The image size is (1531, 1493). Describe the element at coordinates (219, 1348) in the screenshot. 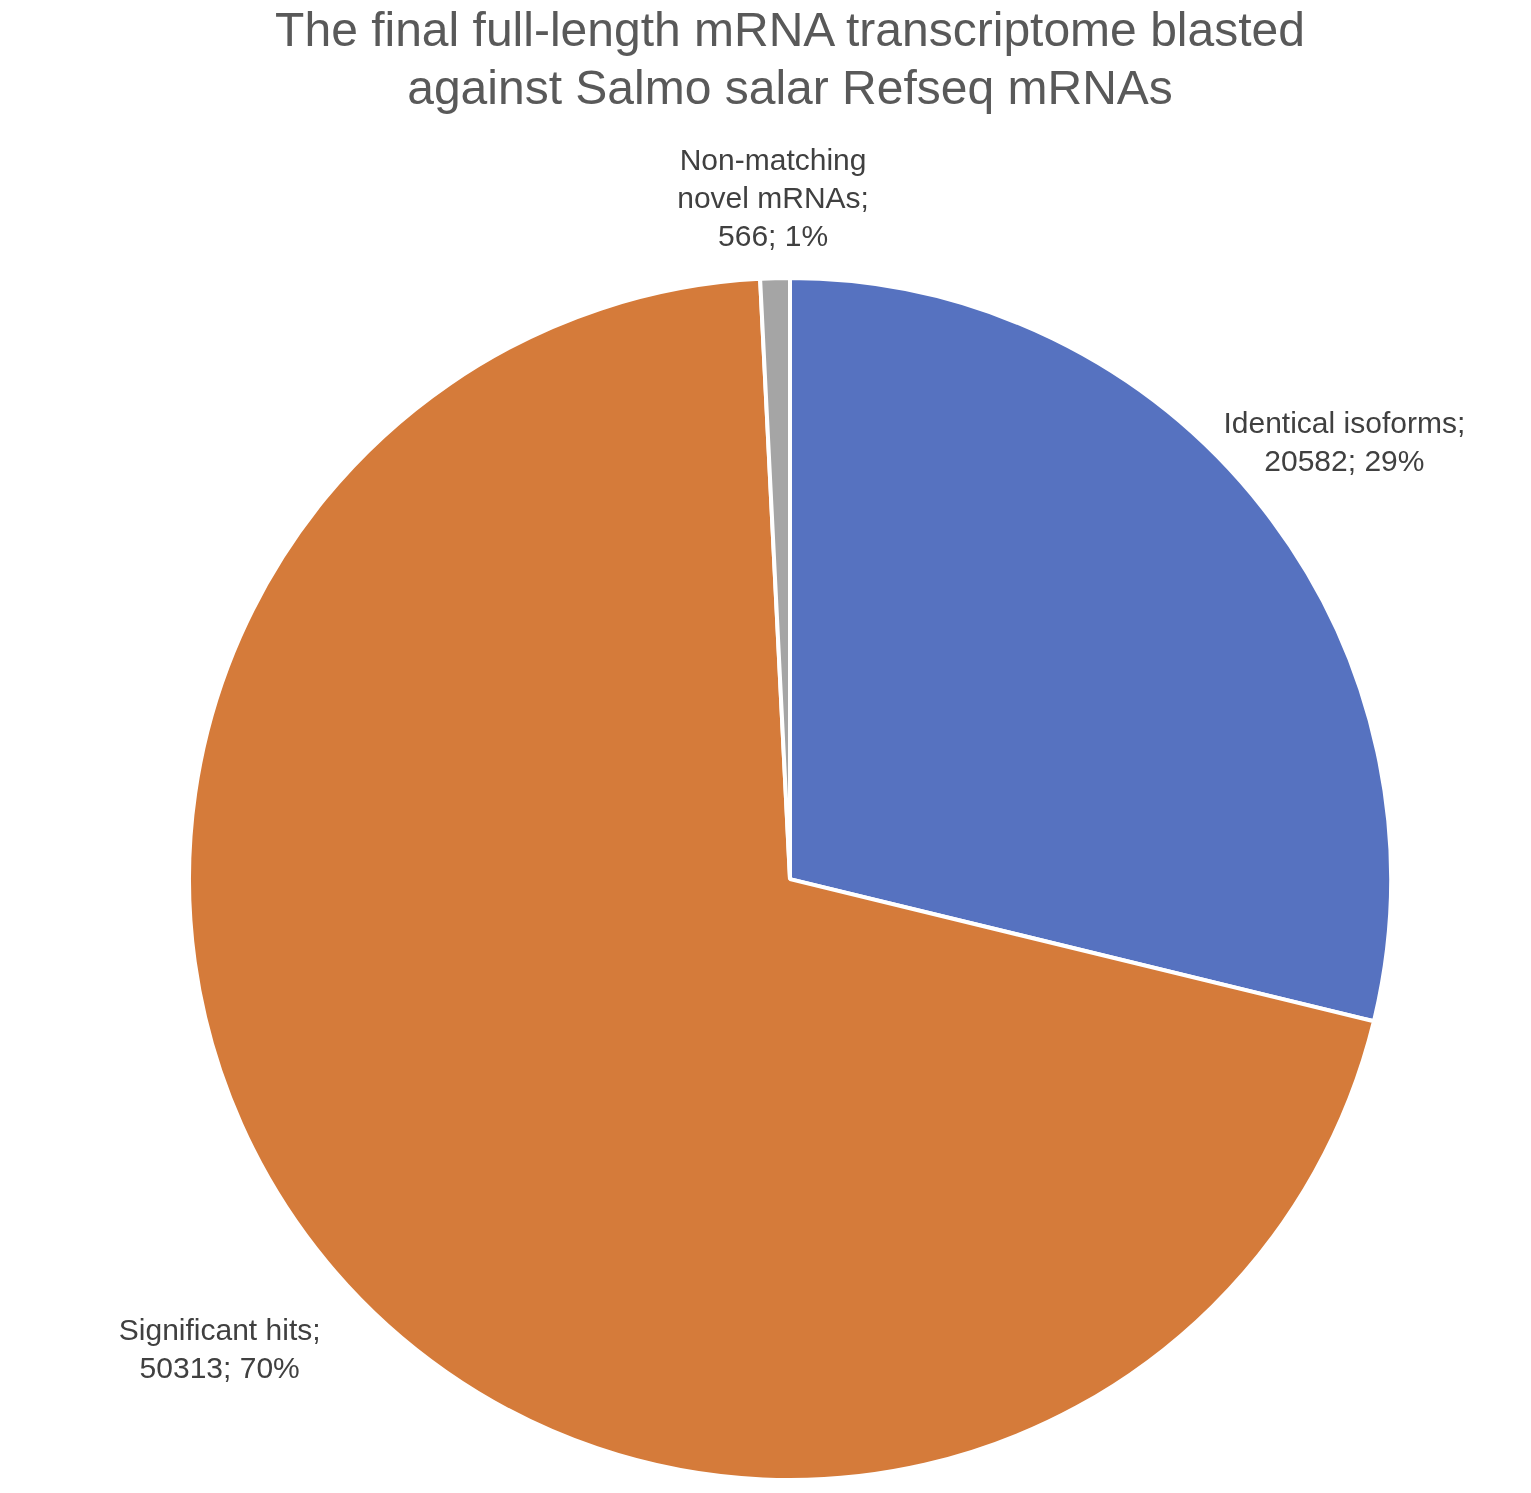

I see `slice-label: Significant hits; 50313; 70%` at that location.